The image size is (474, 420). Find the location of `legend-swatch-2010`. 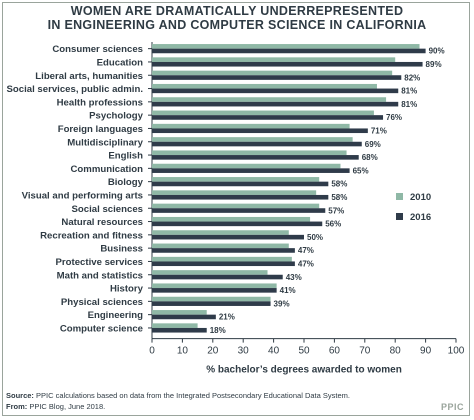

legend-swatch-2010 is located at coordinates (399, 196).